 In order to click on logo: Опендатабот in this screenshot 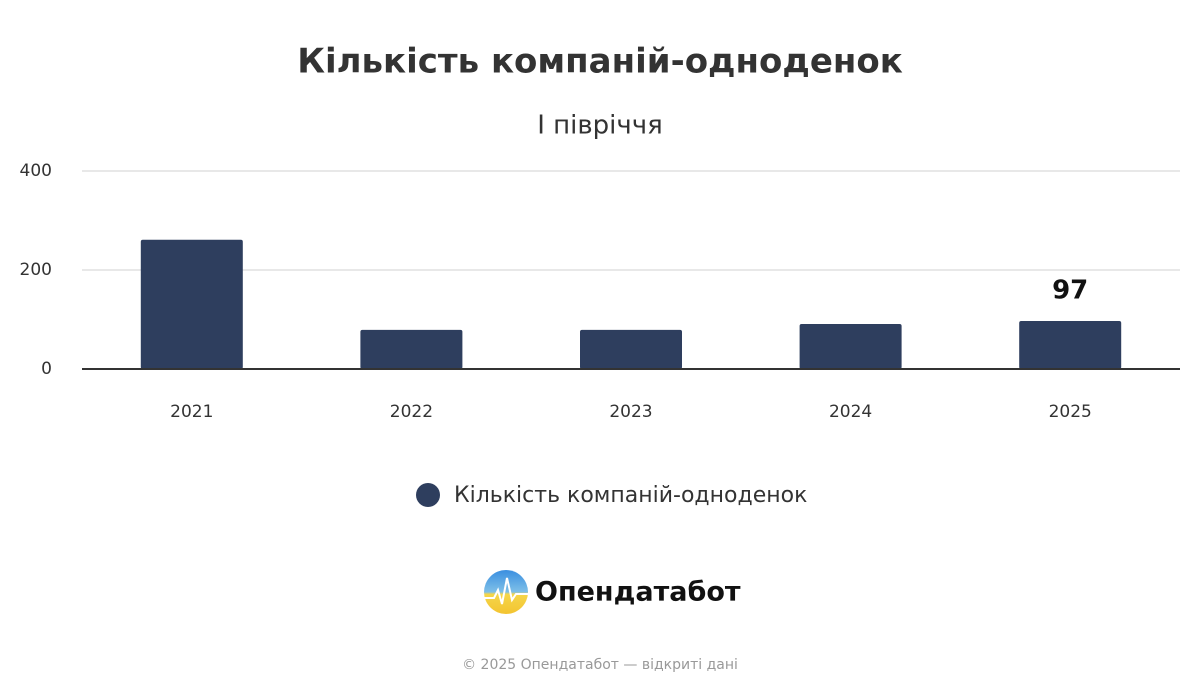, I will do `click(612, 592)`.